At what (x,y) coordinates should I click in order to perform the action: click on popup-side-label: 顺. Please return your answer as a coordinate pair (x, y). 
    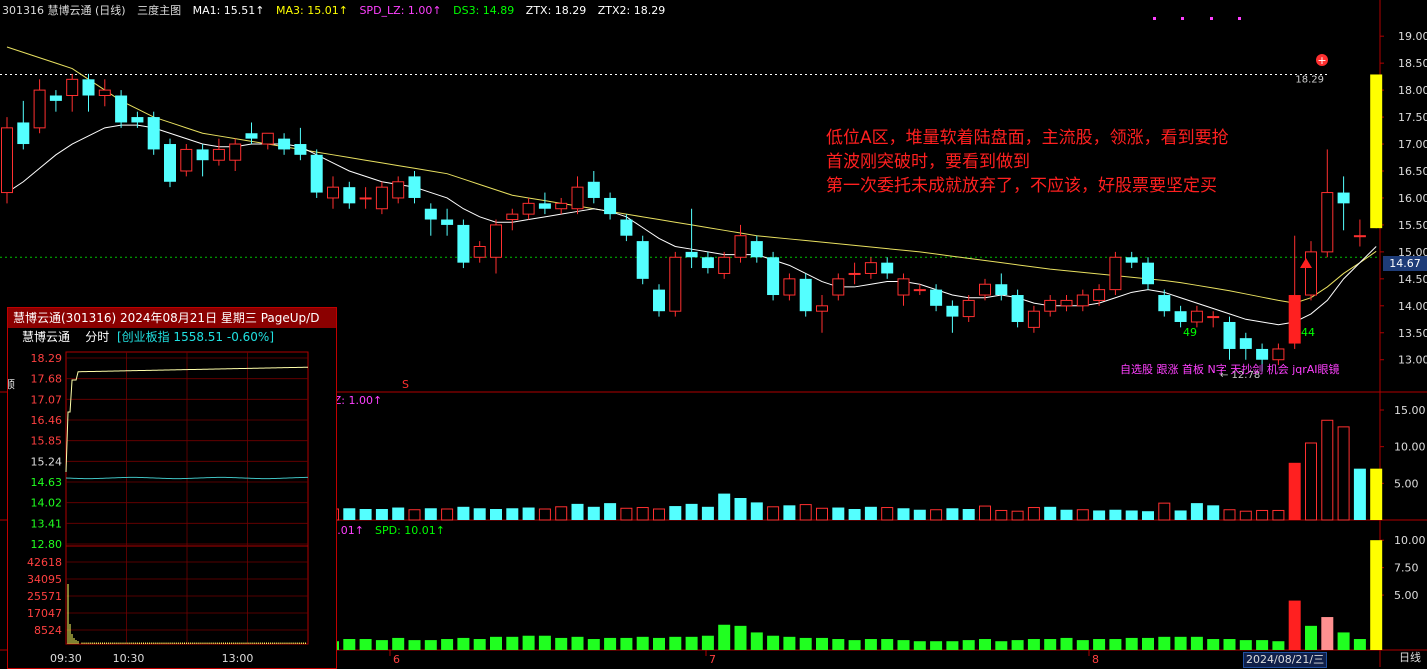
    Looking at the image, I should click on (11, 384).